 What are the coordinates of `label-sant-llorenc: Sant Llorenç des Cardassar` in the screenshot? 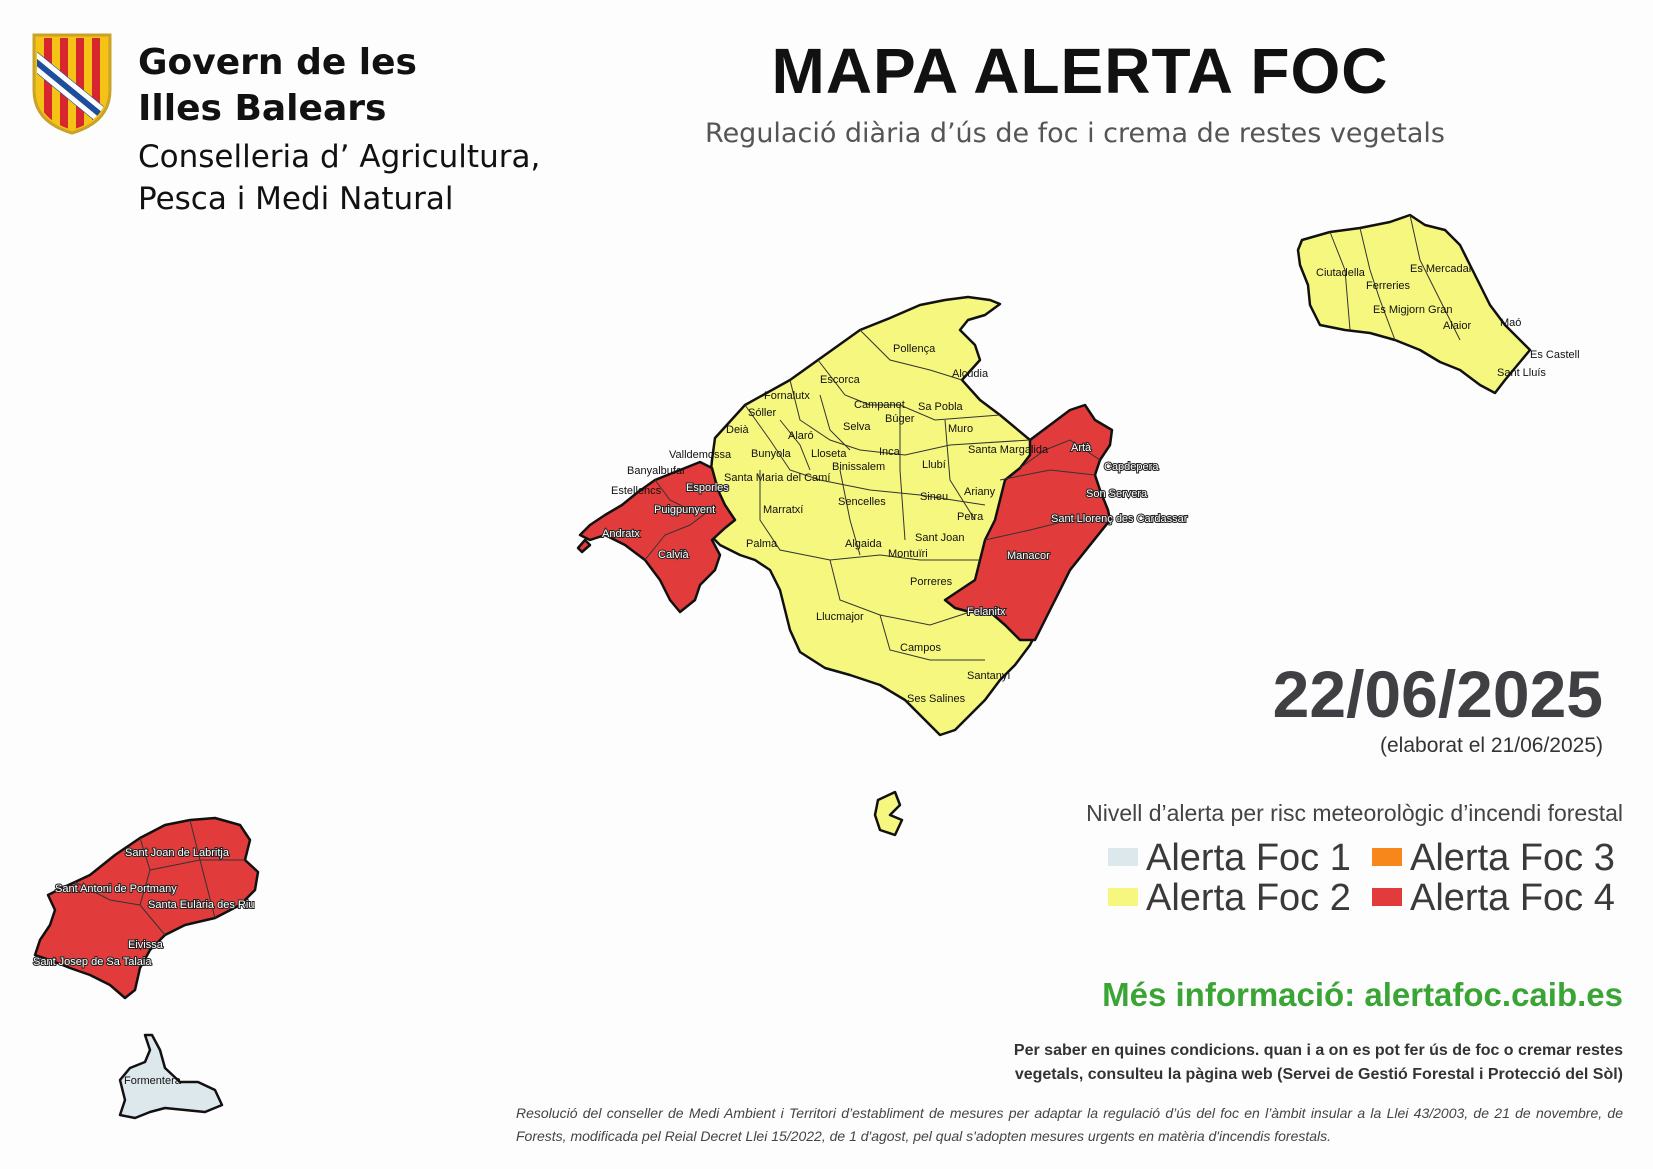 It's located at (1119, 519).